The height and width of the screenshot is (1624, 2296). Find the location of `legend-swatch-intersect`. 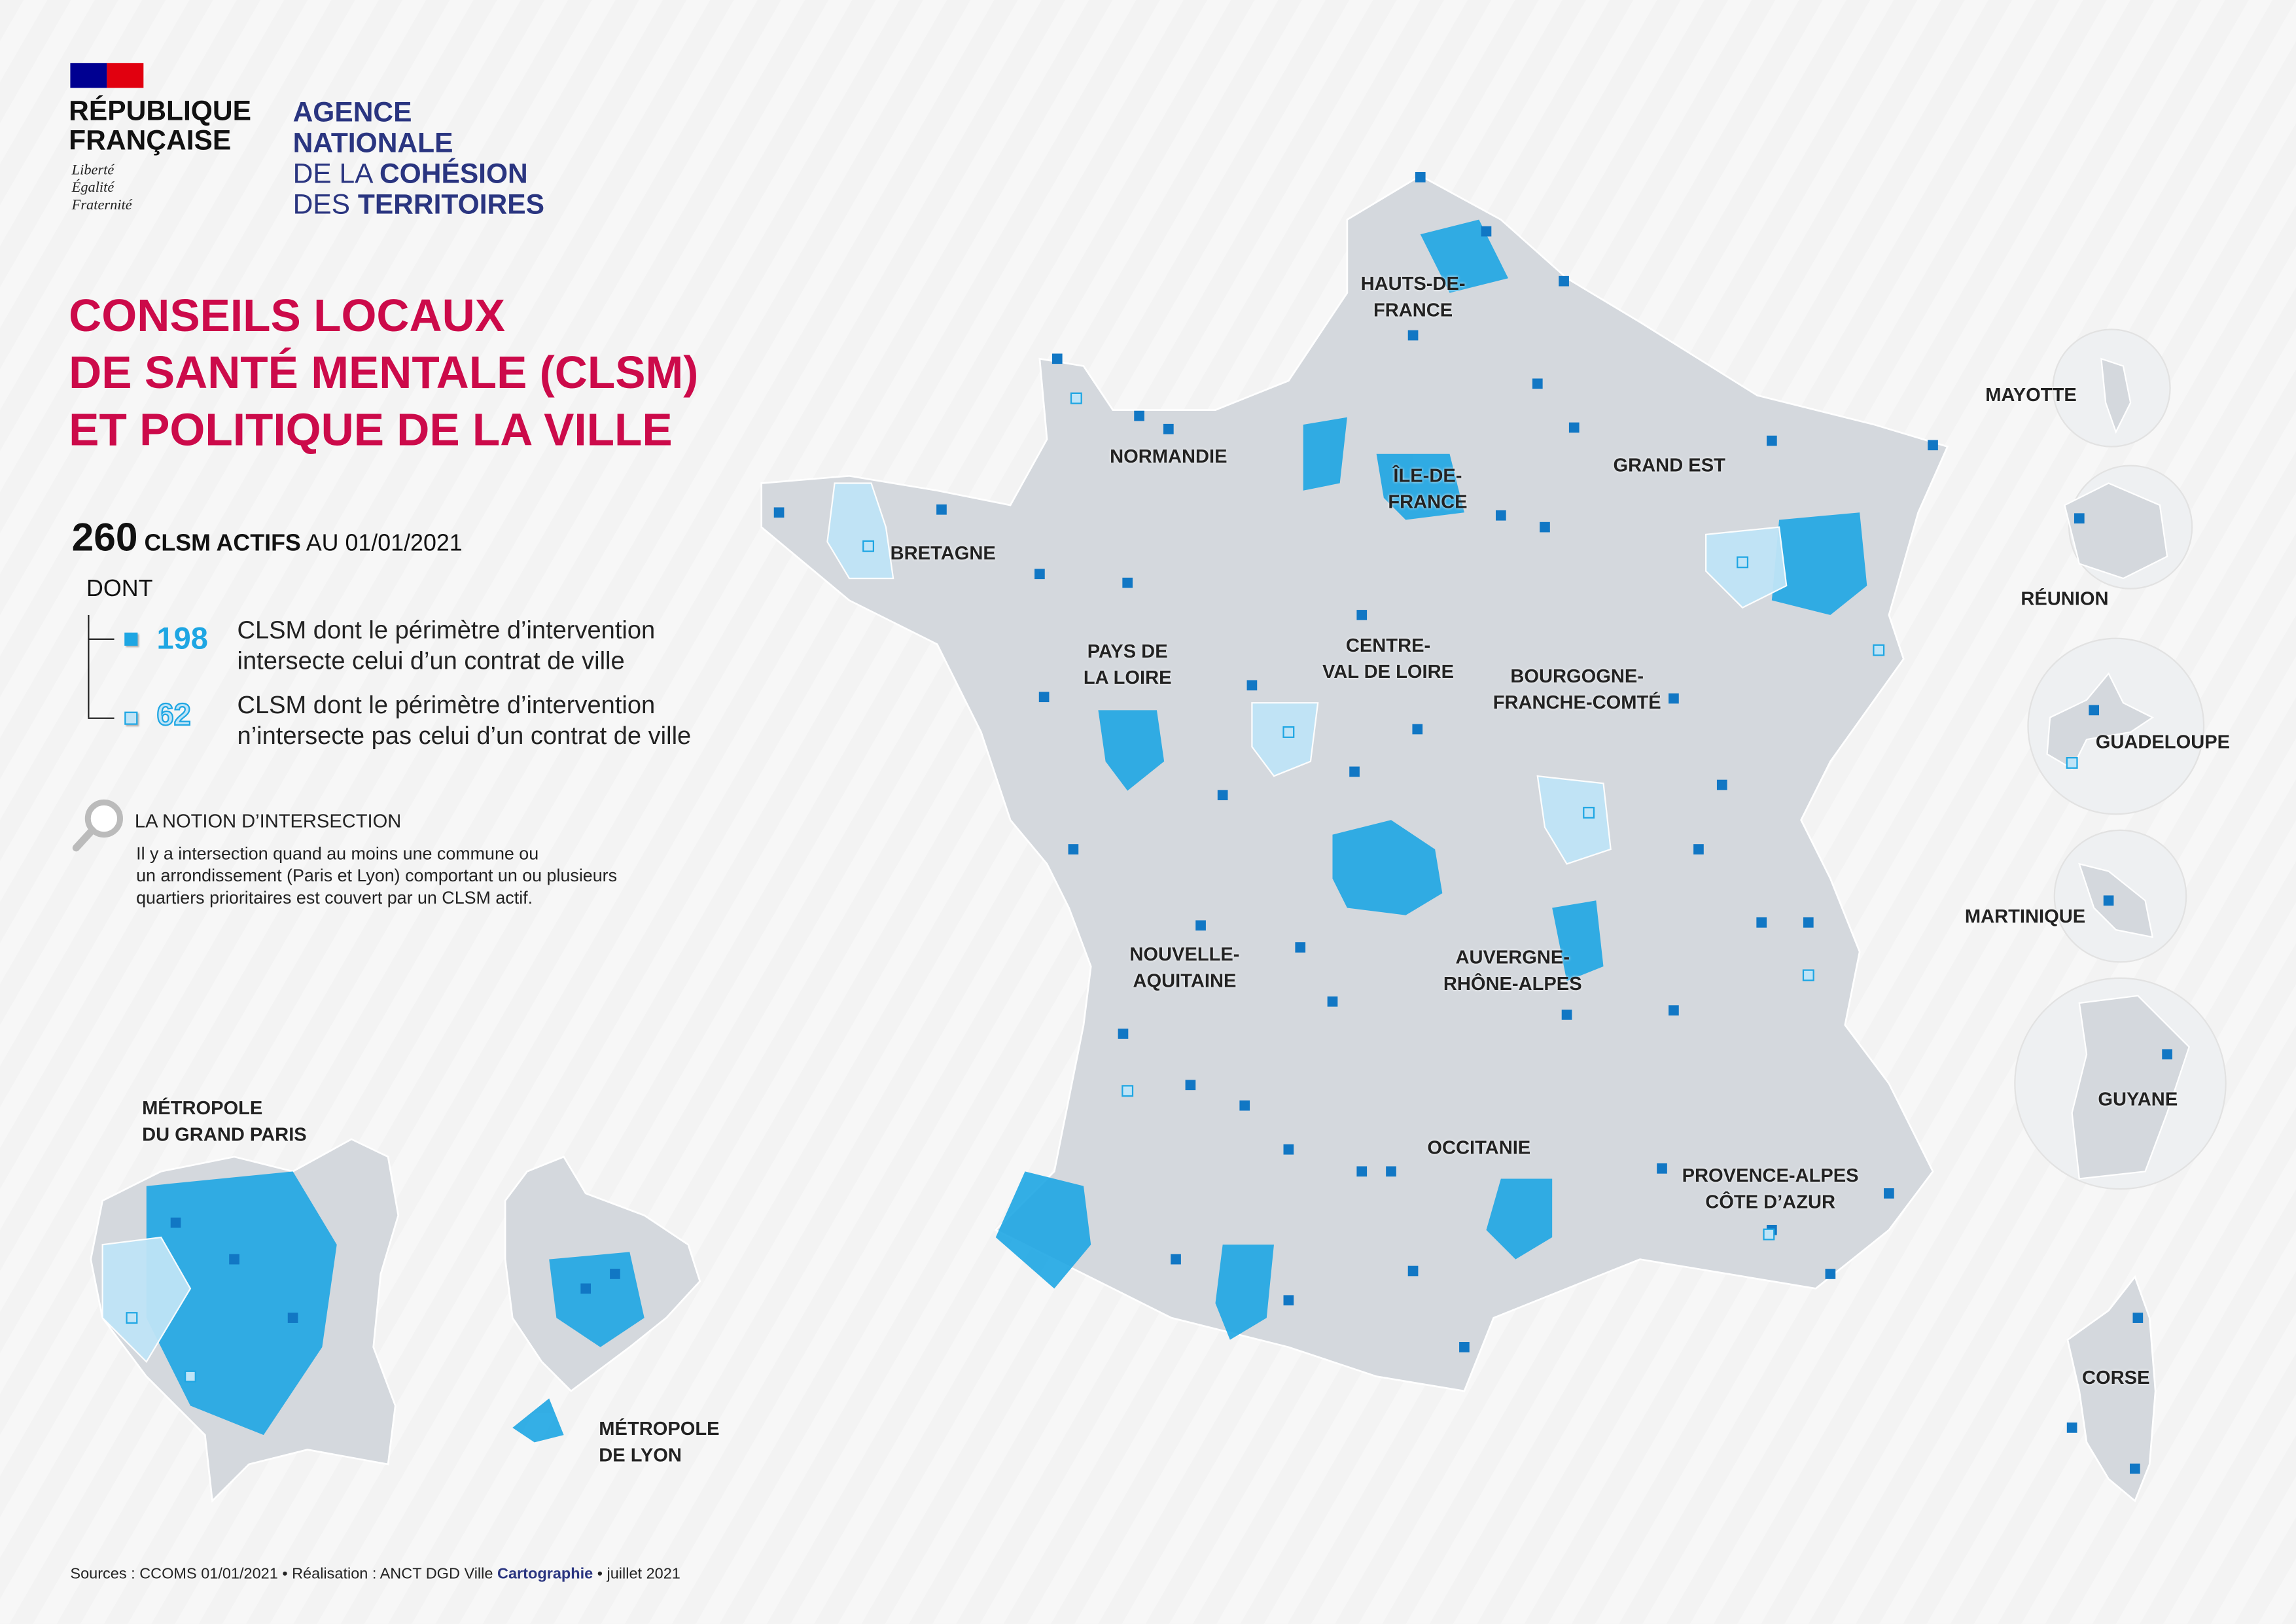

legend-swatch-intersect is located at coordinates (131, 639).